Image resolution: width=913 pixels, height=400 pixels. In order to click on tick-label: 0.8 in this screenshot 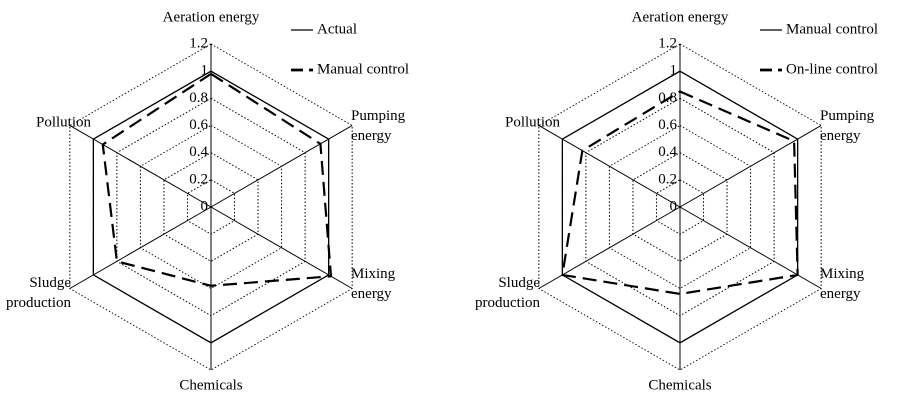, I will do `click(198, 98)`.